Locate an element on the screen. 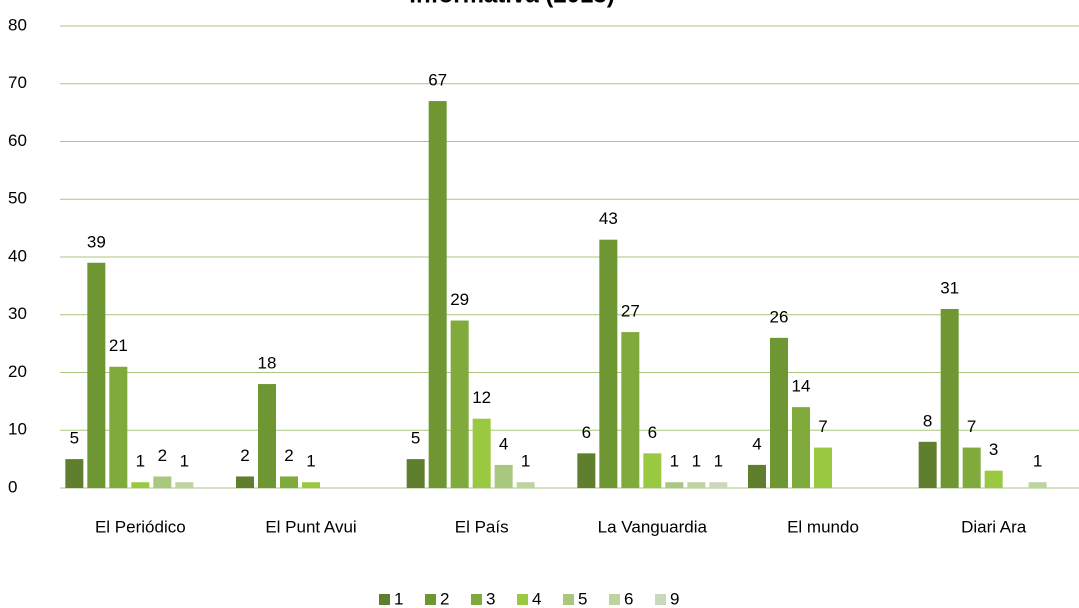 The image size is (1079, 608). legend-label: 9 is located at coordinates (674, 598).